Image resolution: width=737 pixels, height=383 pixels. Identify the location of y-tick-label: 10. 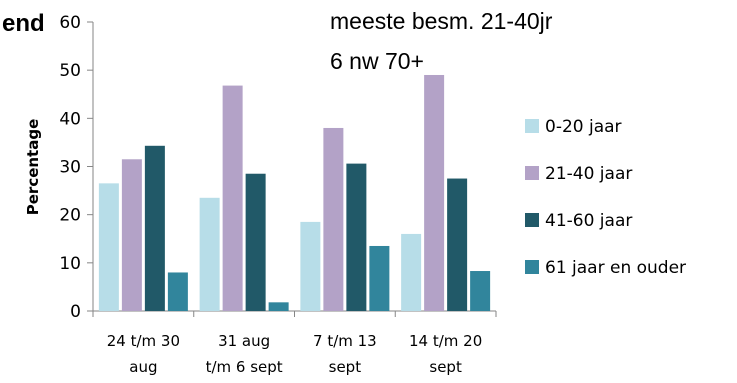
(70, 264).